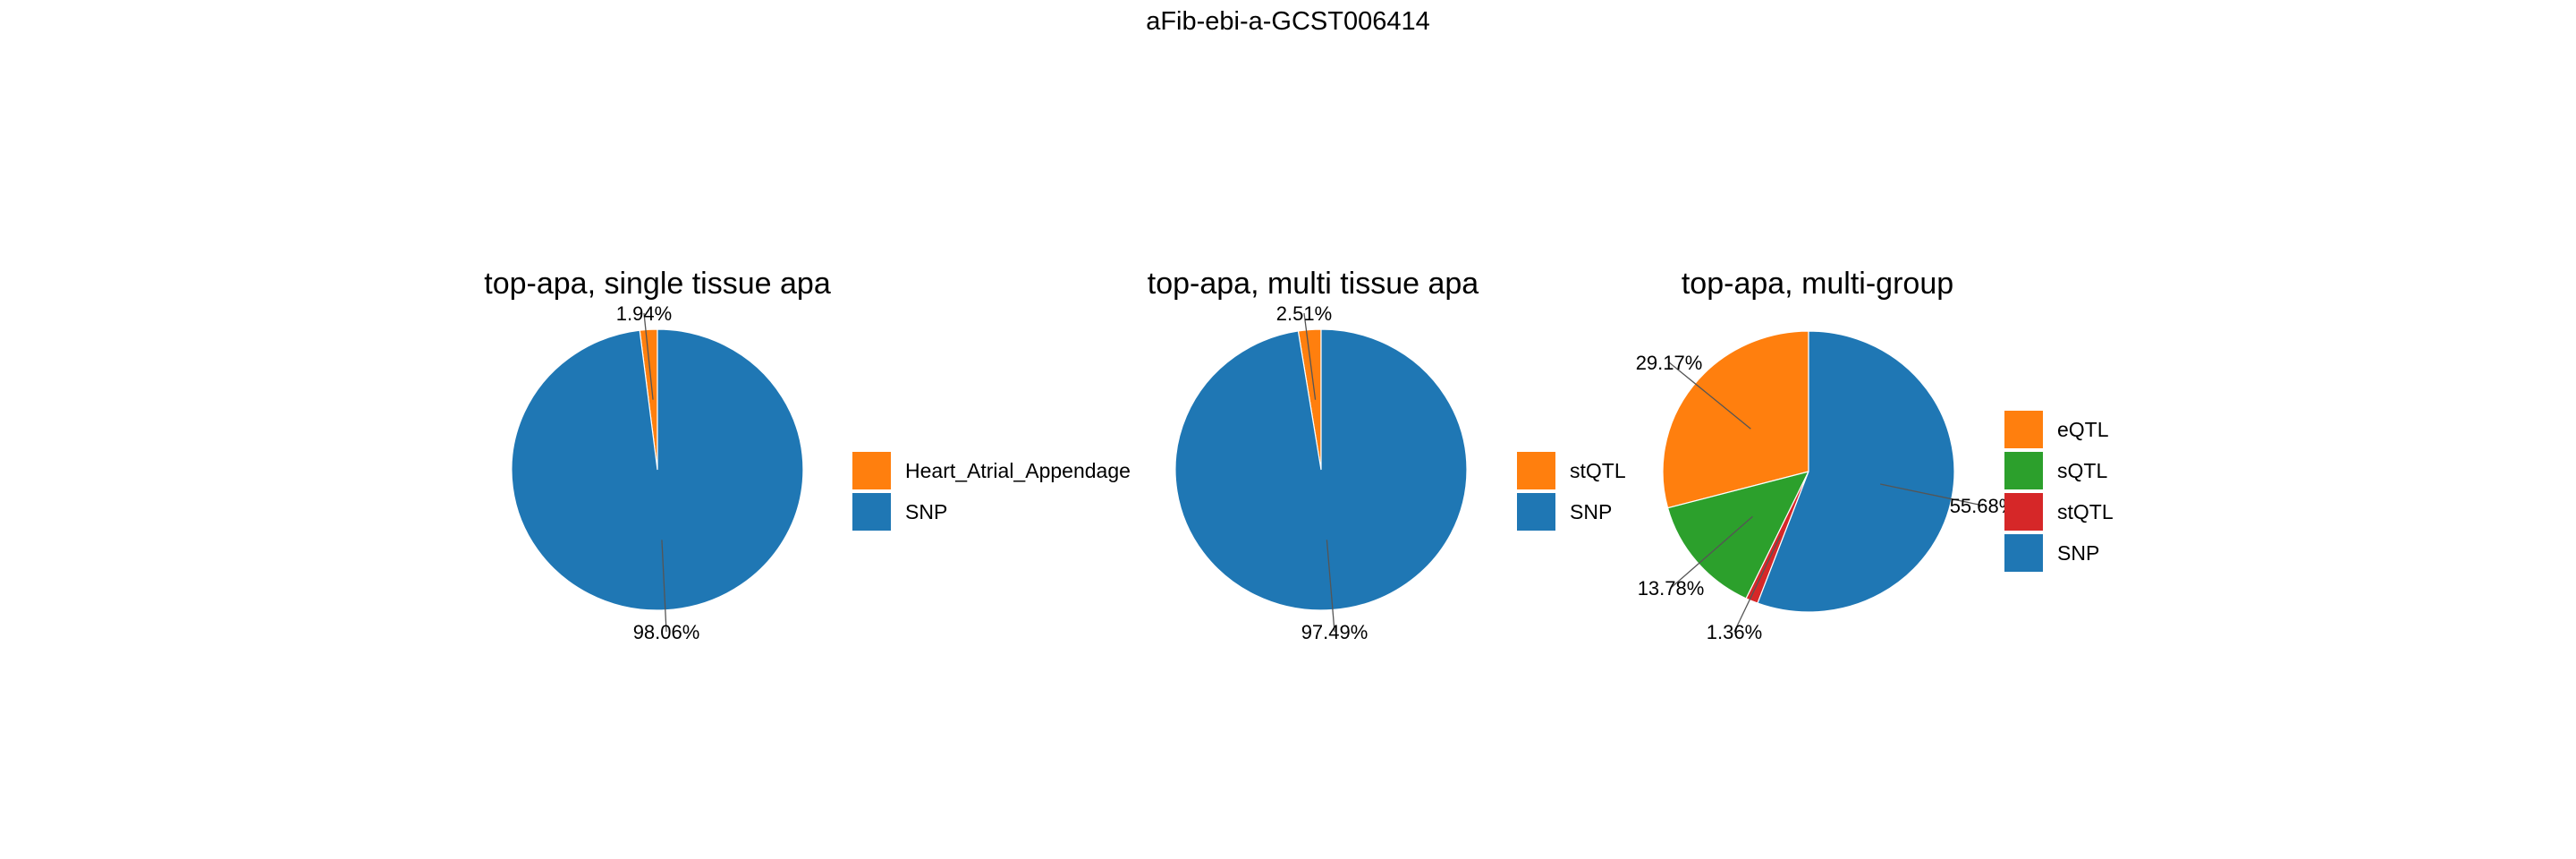 The width and height of the screenshot is (2576, 859). I want to click on slice-percent-label: 97.49%, so click(1334, 632).